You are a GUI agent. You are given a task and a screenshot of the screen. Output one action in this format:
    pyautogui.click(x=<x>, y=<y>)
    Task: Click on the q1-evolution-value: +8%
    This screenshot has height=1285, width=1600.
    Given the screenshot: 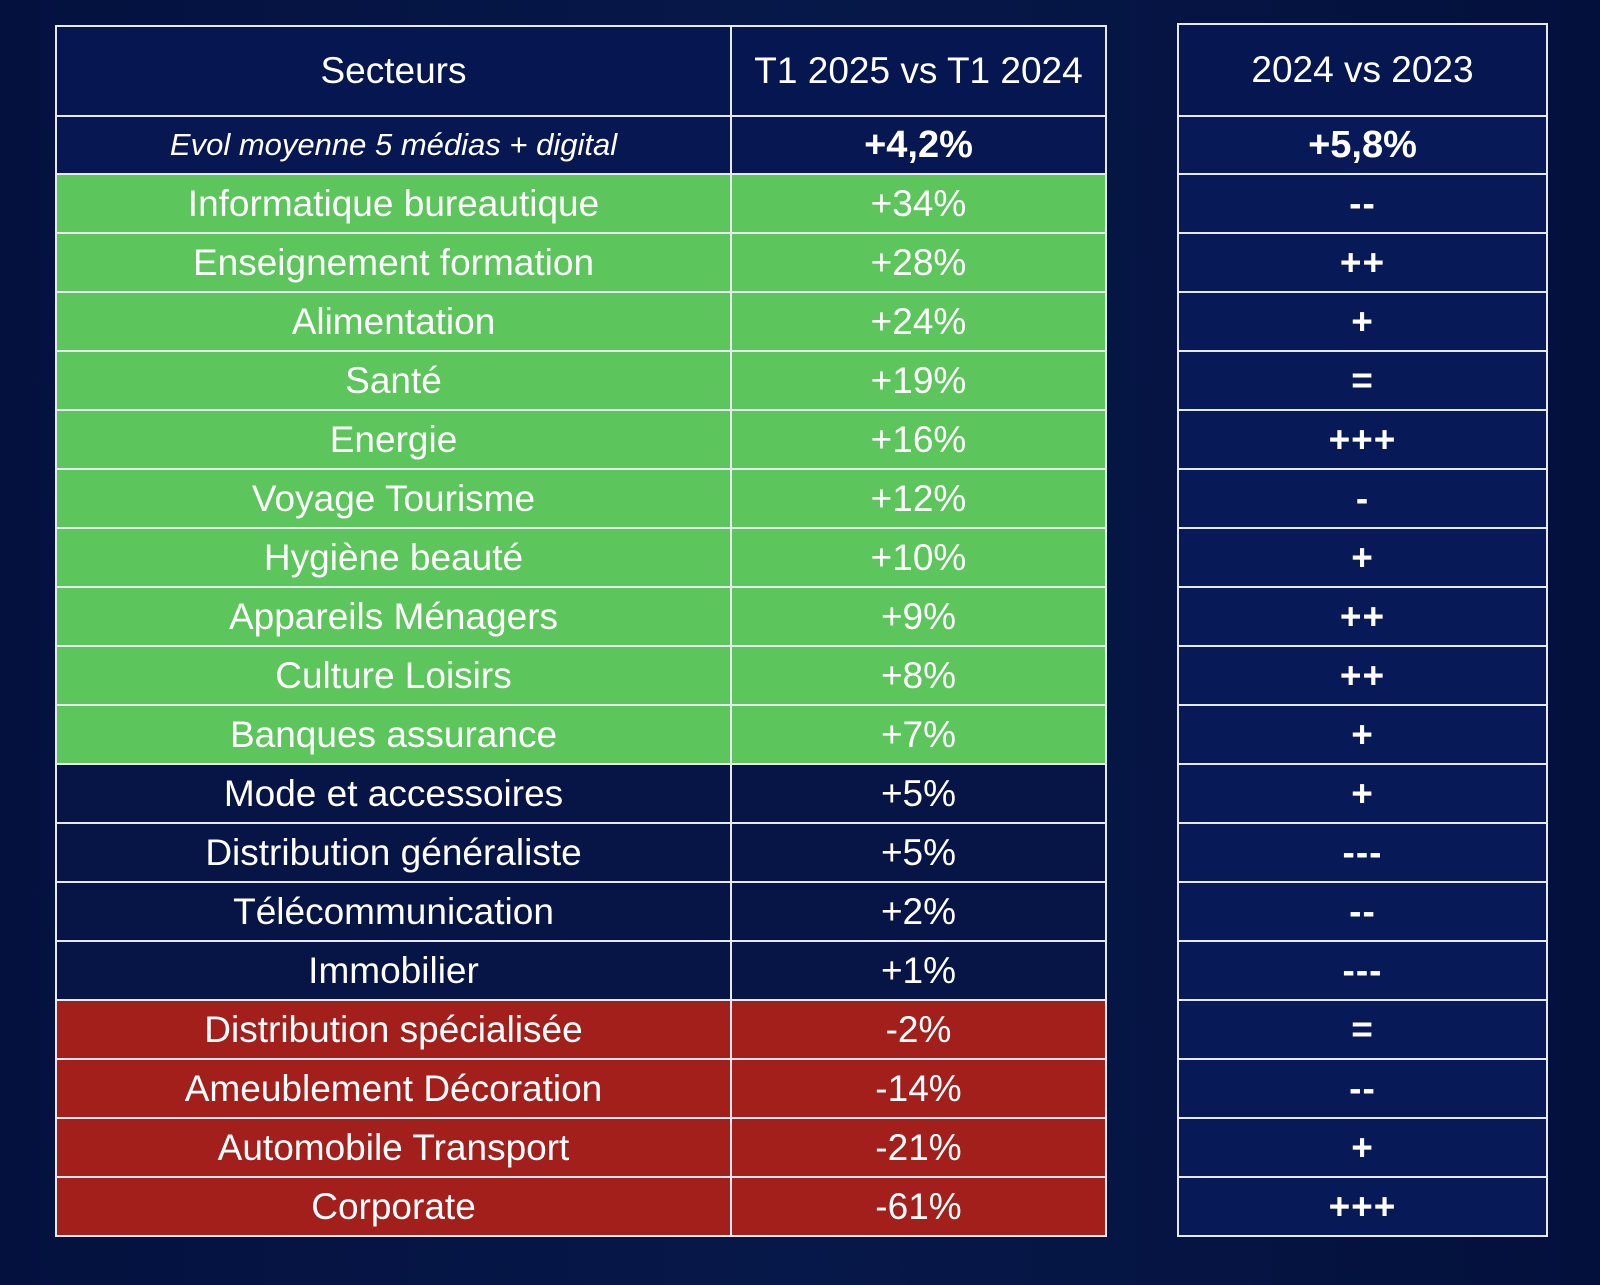 What is the action you would take?
    pyautogui.click(x=918, y=675)
    